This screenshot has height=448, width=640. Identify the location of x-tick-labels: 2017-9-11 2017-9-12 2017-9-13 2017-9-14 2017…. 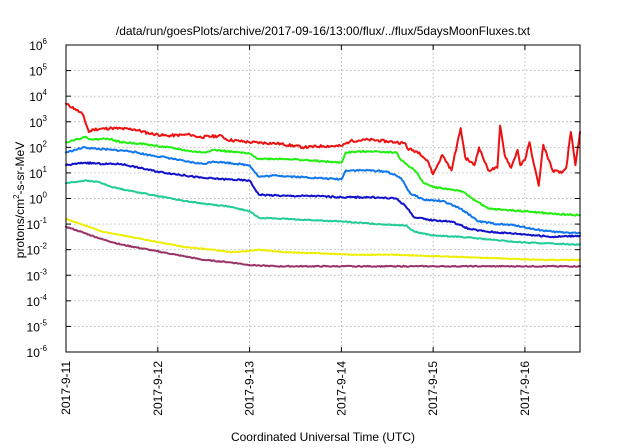
(295, 388).